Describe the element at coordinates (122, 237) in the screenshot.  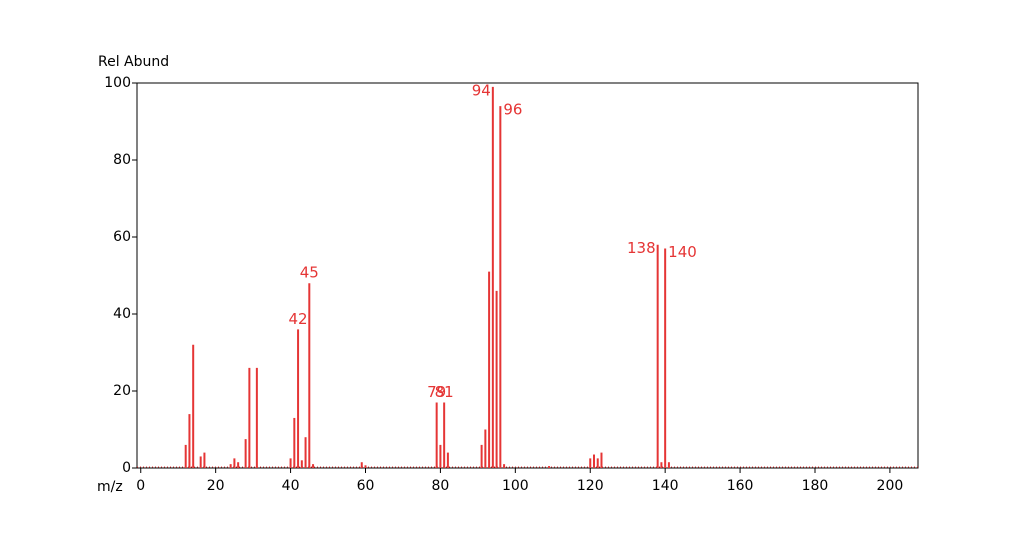
I see `y-tick-label: 60` at that location.